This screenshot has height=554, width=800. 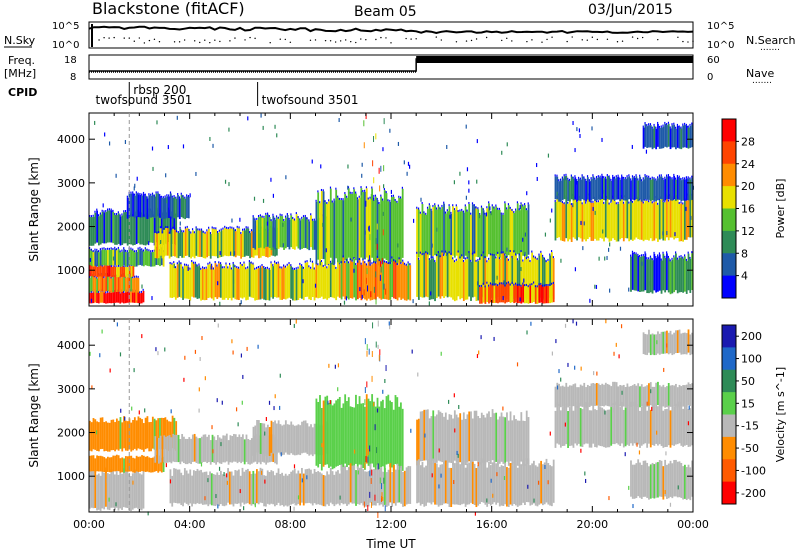 I want to click on velocity-colorbar-tick-label: -15, so click(x=750, y=426).